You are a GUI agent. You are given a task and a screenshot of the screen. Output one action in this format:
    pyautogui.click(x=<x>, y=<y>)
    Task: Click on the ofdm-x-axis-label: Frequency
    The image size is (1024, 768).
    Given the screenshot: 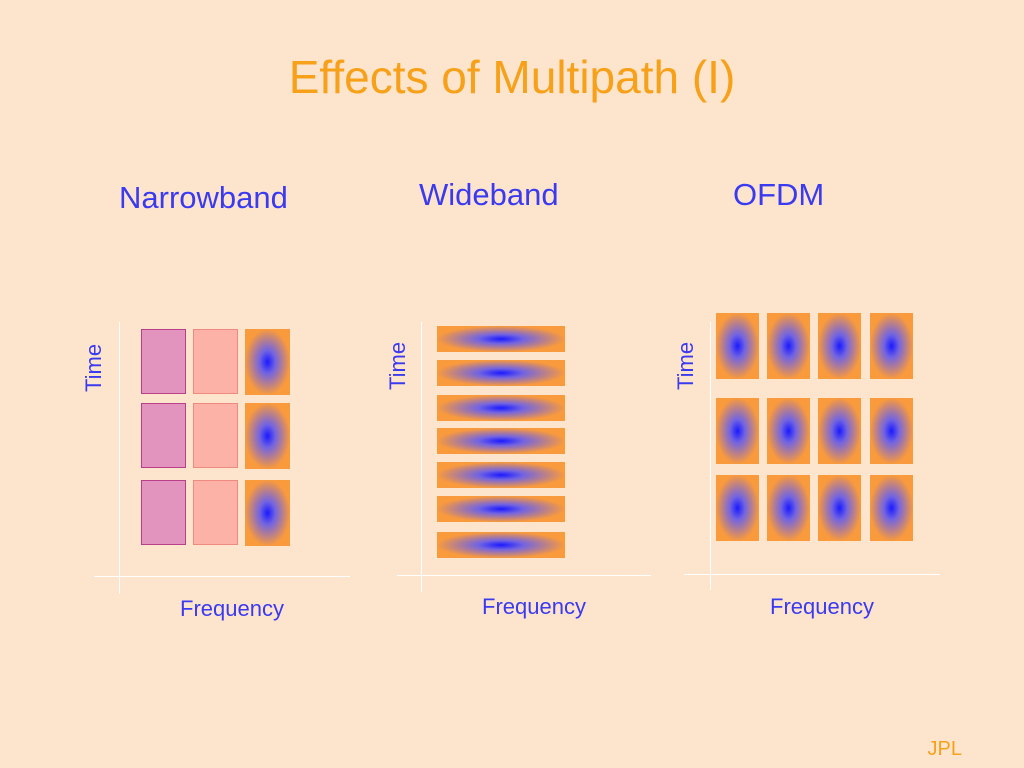 What is the action you would take?
    pyautogui.click(x=822, y=606)
    